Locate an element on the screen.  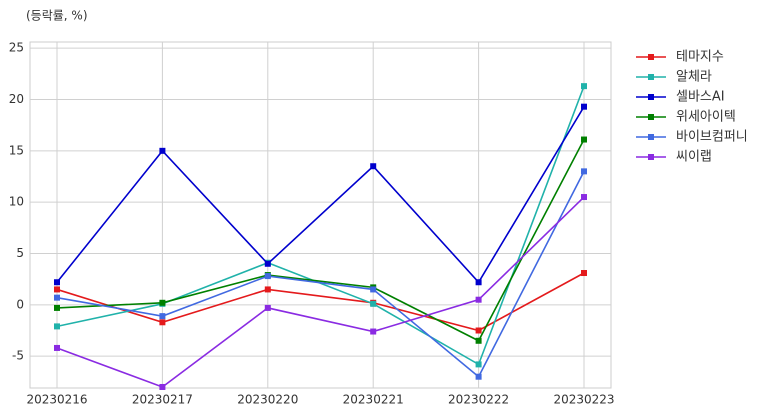
legend-label: 씨이랩 is located at coordinates (694, 157).